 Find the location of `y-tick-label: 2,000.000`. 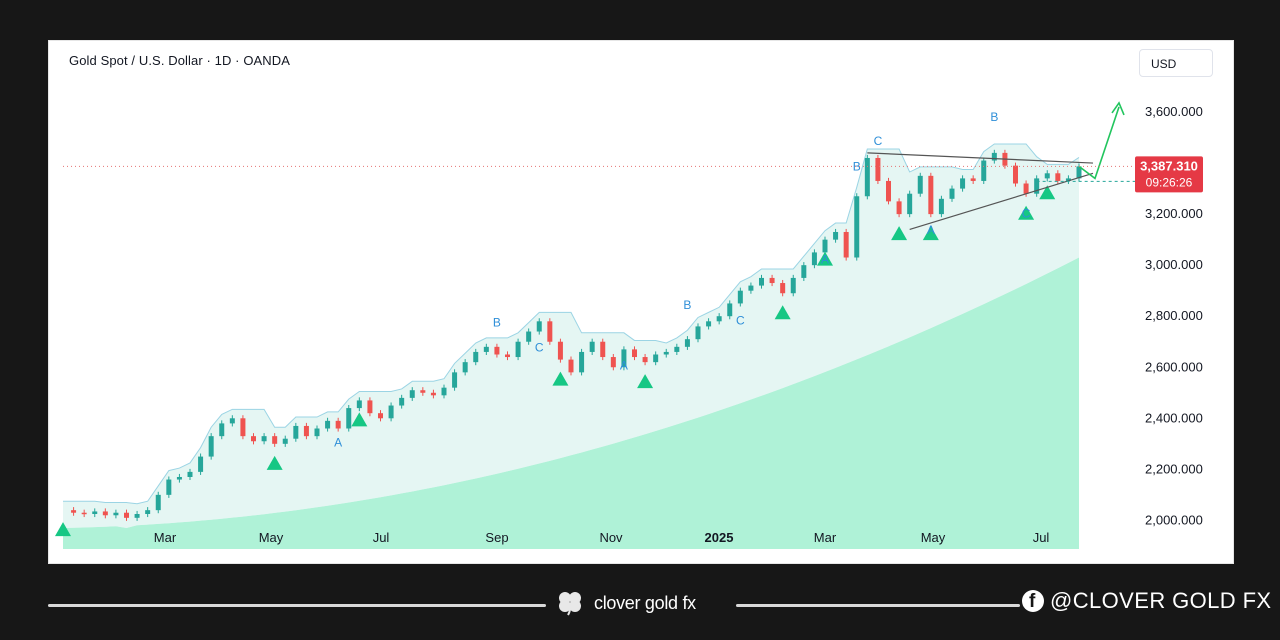

y-tick-label: 2,000.000 is located at coordinates (1174, 519).